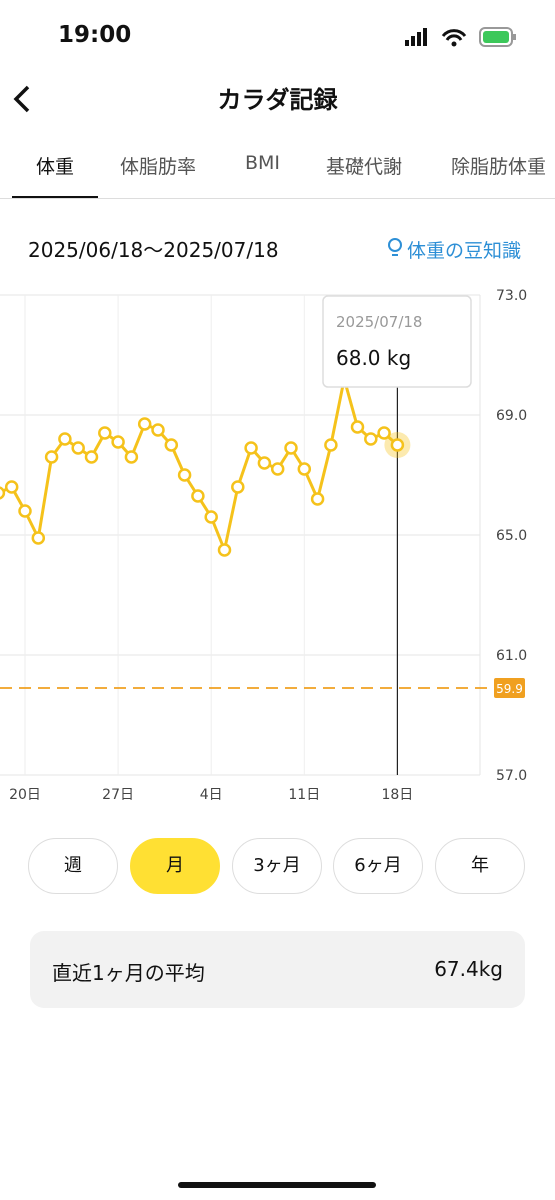 The image size is (555, 1200). Describe the element at coordinates (277, 969) in the screenshot. I see `summary-card: 直近1ヶ月の平均 67.4kg` at that location.